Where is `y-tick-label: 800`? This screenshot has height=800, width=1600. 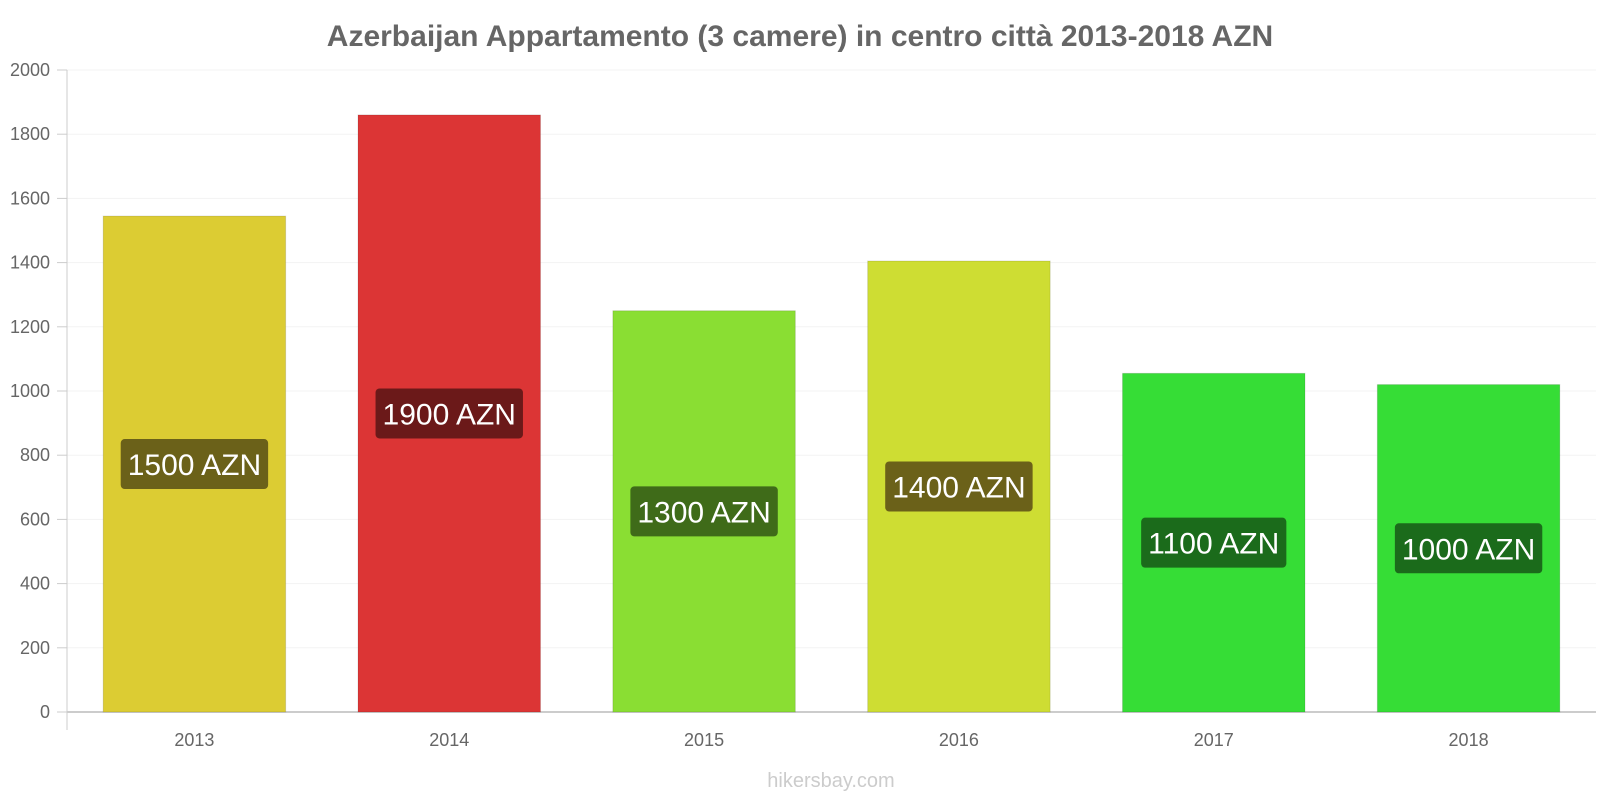 y-tick-label: 800 is located at coordinates (35, 455).